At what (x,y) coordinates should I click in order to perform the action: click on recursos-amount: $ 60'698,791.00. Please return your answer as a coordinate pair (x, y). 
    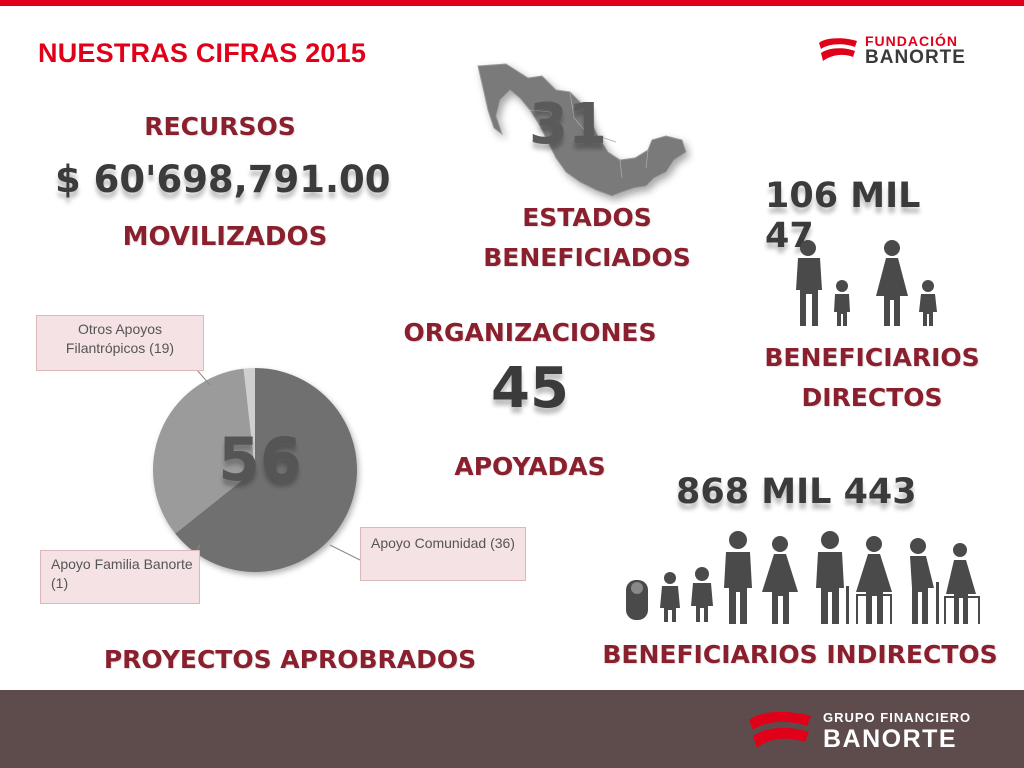
    Looking at the image, I should click on (223, 179).